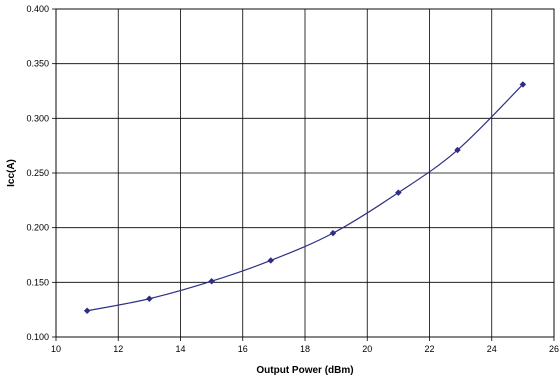 The height and width of the screenshot is (378, 560). I want to click on x-tick-label: 12, so click(118, 349).